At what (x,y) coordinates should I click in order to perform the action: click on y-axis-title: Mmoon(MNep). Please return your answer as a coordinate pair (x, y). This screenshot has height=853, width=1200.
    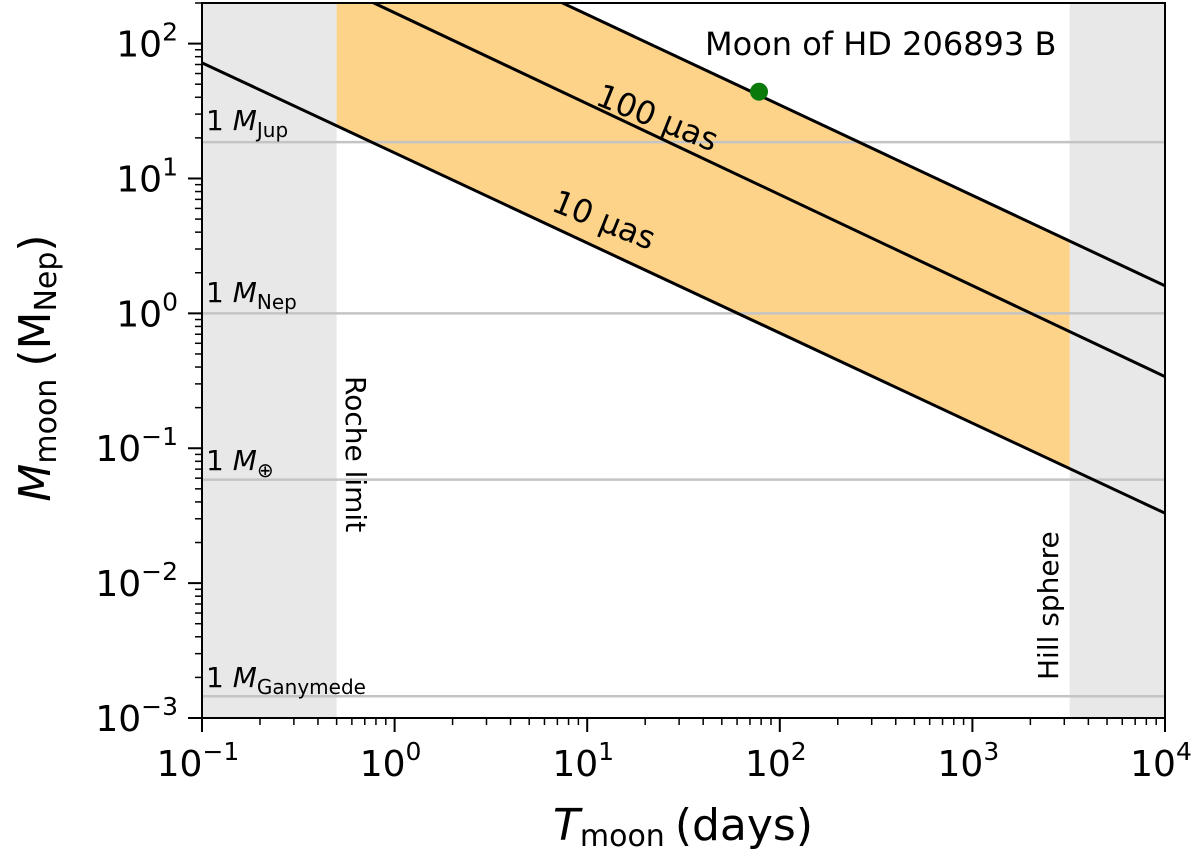
    Looking at the image, I should click on (37, 367).